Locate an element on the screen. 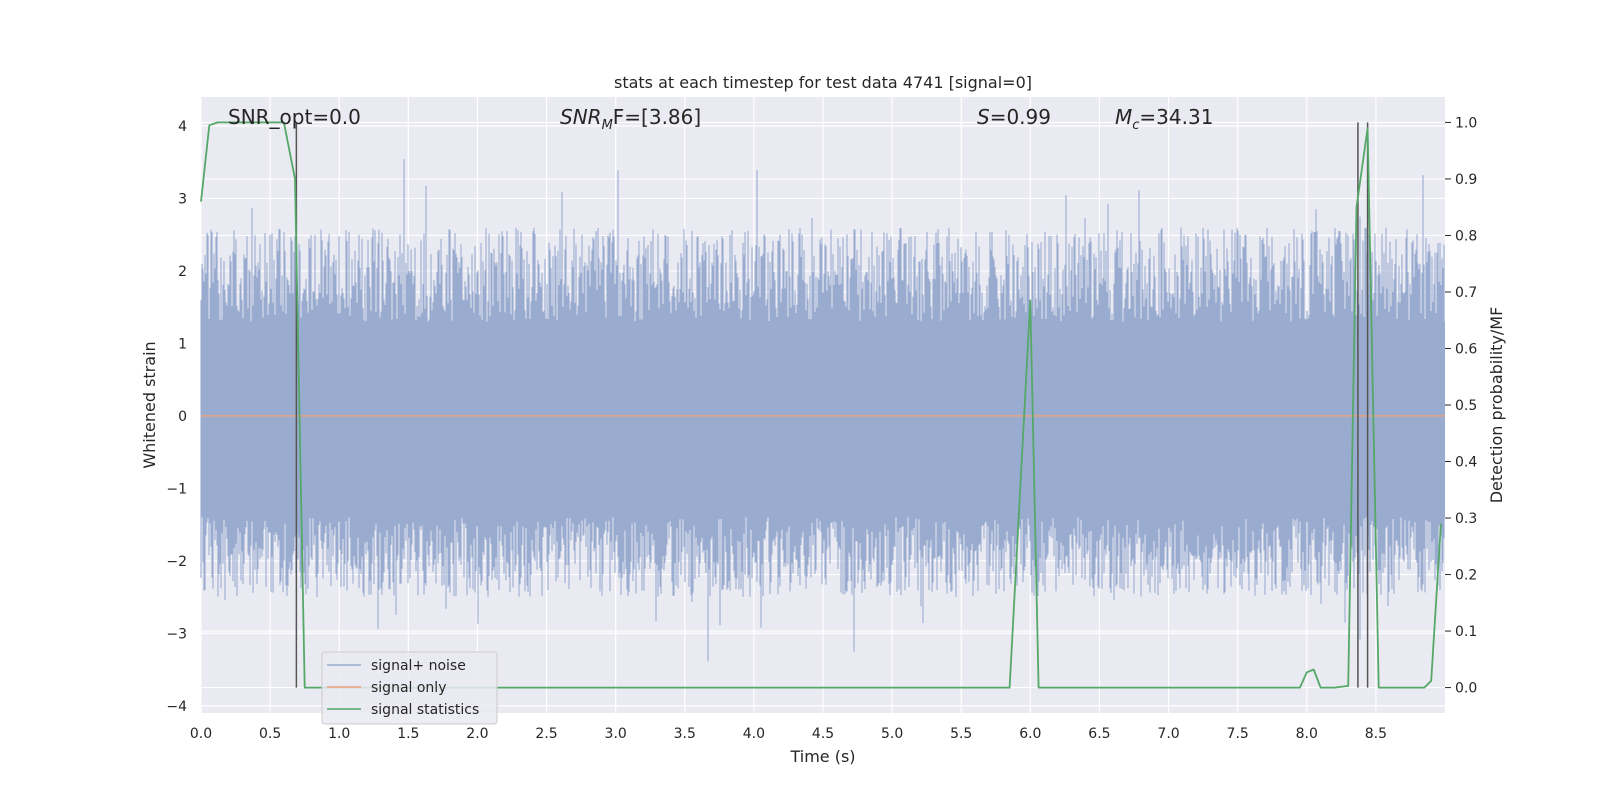 The image size is (1600, 800). x-tick-label: 4.5 is located at coordinates (823, 734).